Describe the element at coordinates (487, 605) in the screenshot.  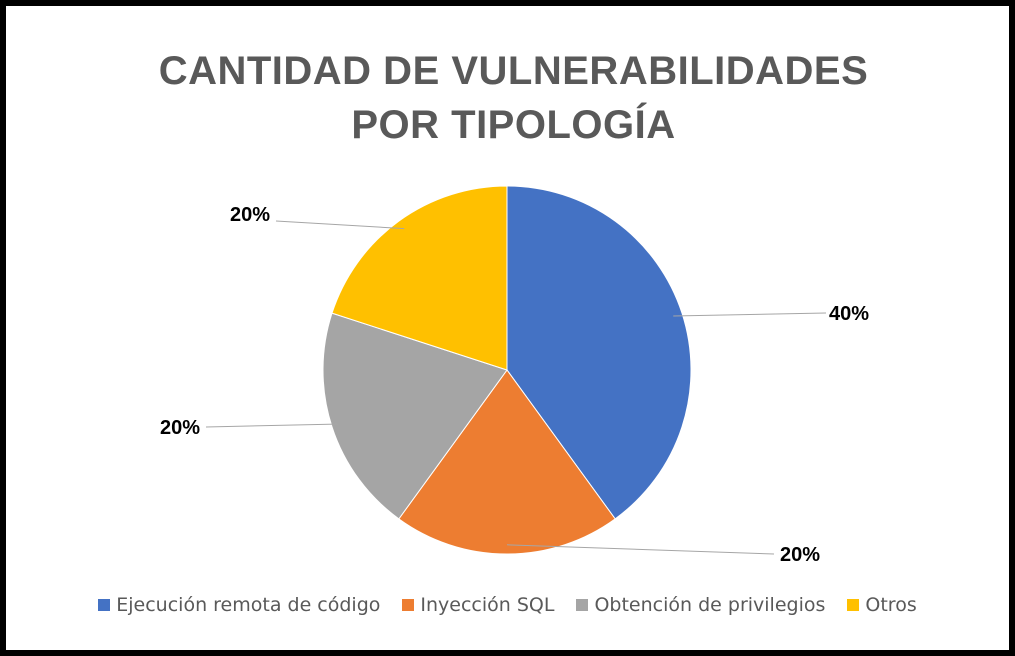
I see `legend-label: Inyección SQL` at that location.